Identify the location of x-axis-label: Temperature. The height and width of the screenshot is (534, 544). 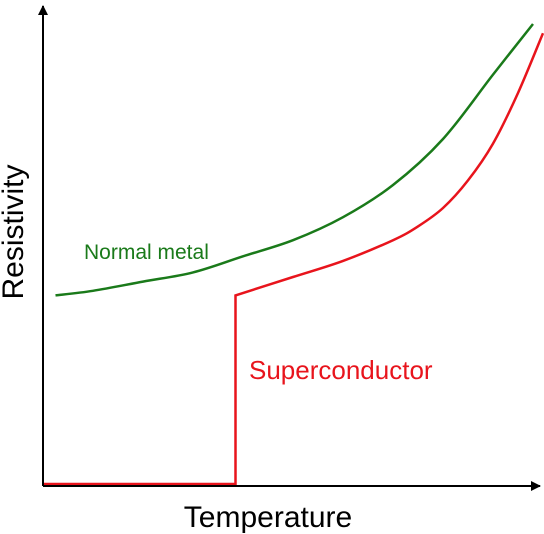
(268, 517).